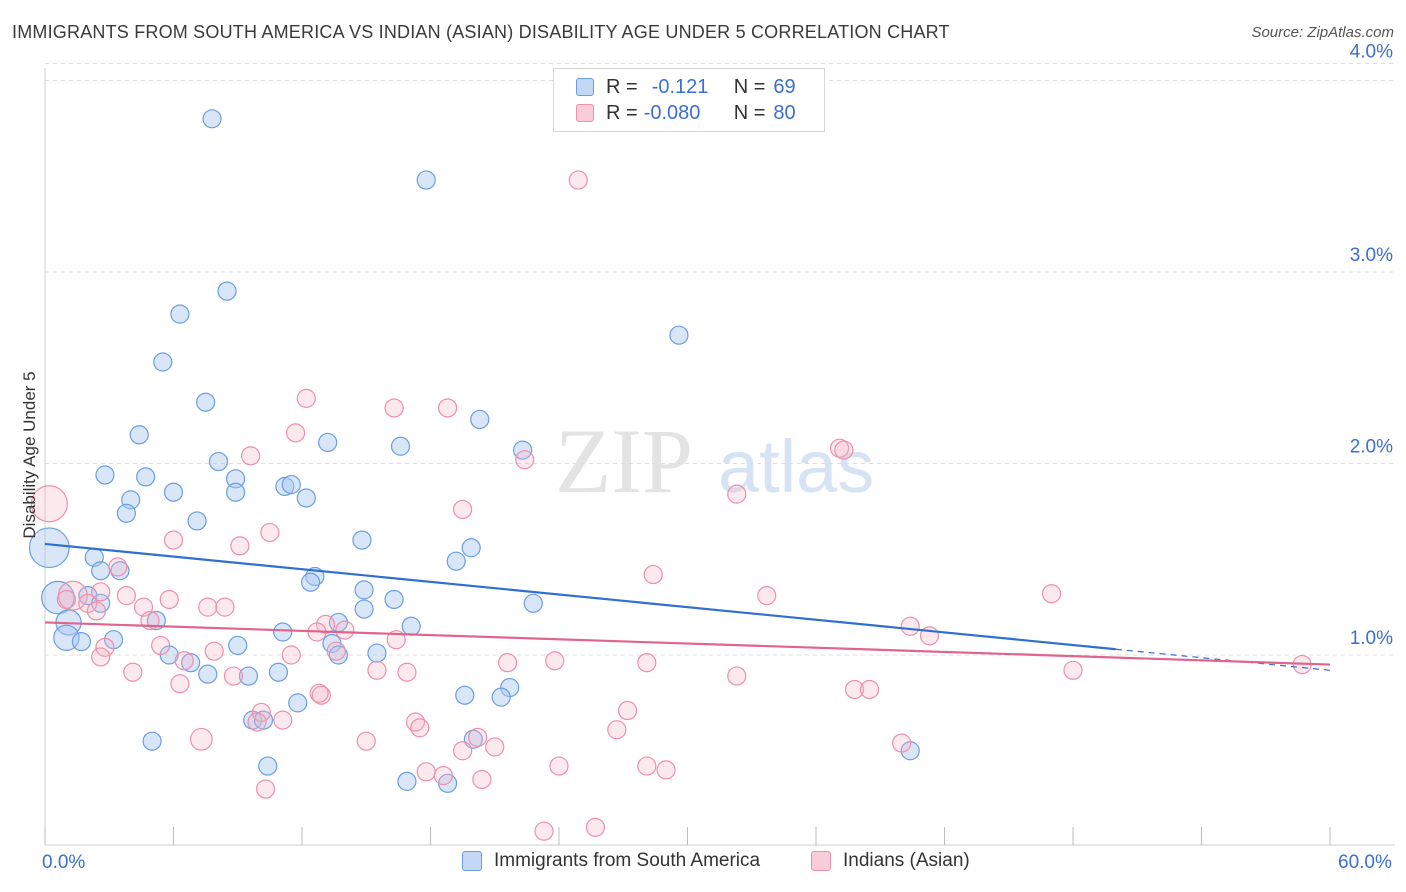 The width and height of the screenshot is (1406, 892). Describe the element at coordinates (1365, 862) in the screenshot. I see `x-axis-max-label: 60.0%` at that location.